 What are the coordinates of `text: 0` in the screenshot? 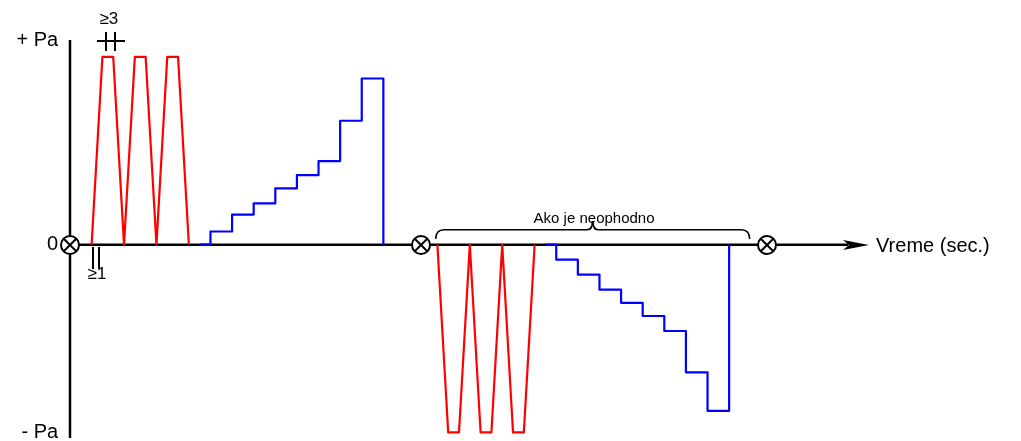 It's located at (52, 243).